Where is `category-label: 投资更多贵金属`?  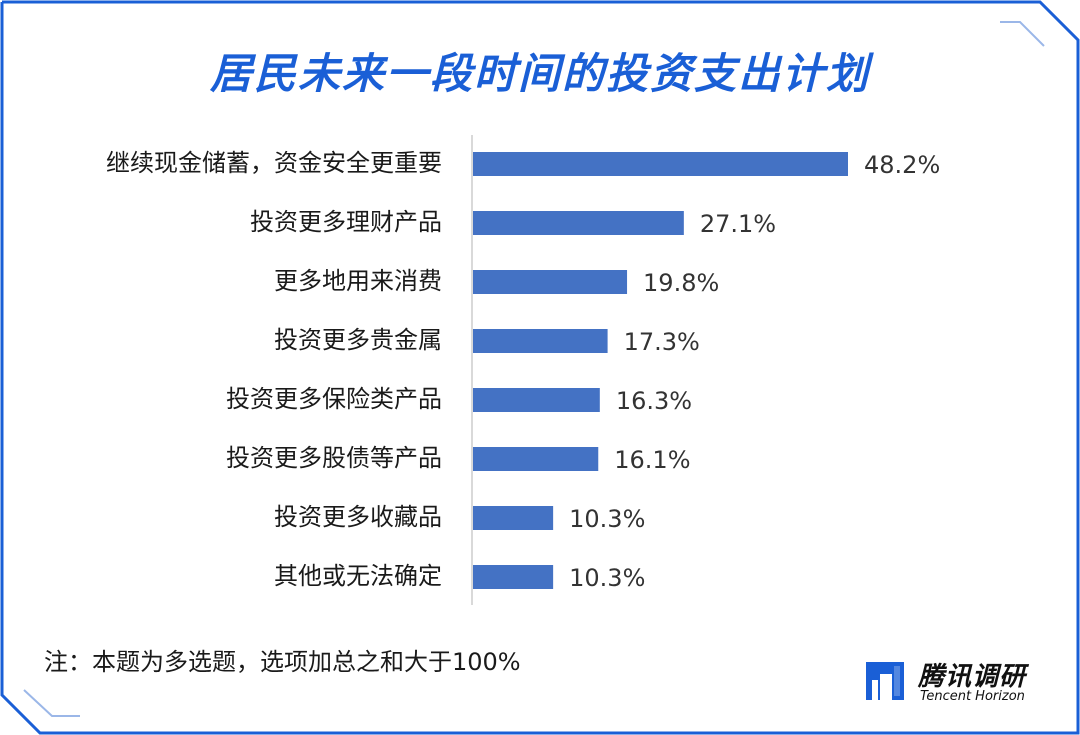 category-label: 投资更多贵金属 is located at coordinates (358, 340).